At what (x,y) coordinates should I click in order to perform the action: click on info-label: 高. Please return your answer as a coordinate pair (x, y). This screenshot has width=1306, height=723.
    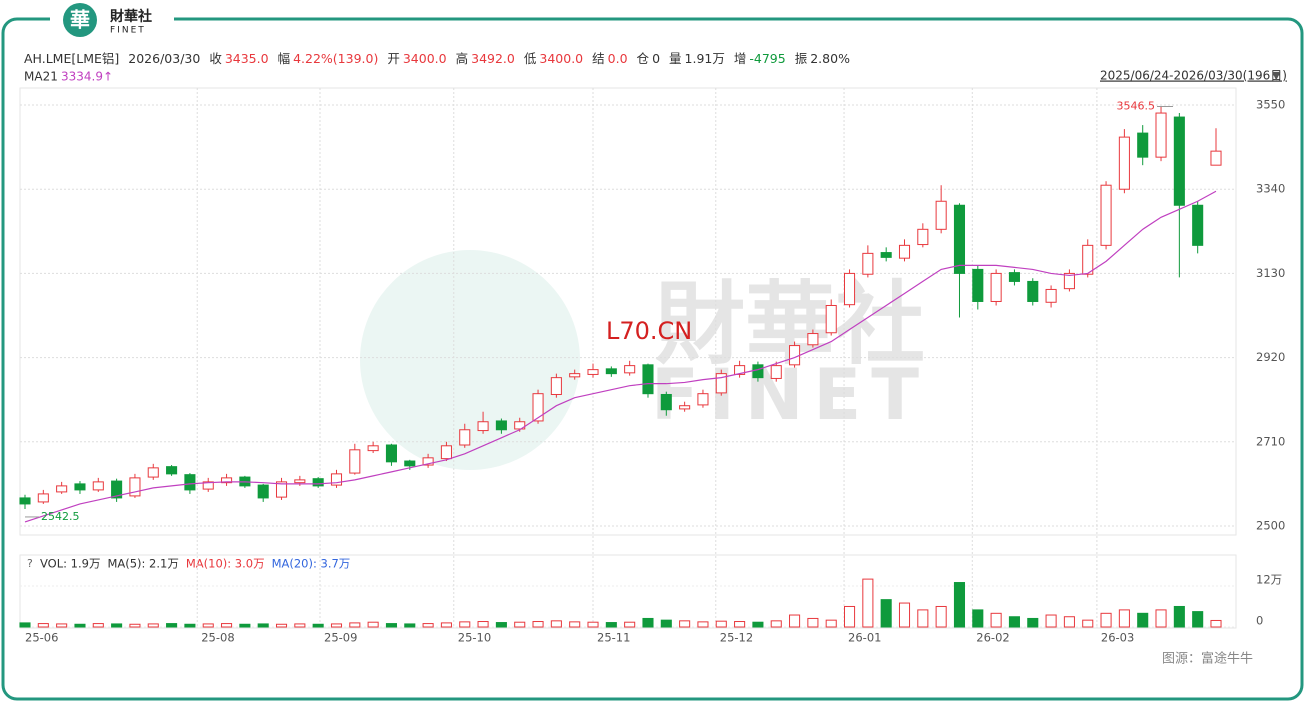
    Looking at the image, I should click on (462, 58).